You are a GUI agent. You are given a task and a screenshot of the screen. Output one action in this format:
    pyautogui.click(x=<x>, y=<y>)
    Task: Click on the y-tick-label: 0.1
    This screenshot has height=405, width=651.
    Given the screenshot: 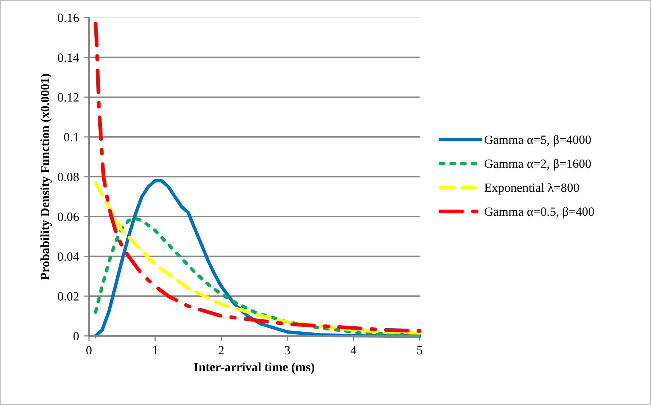 What is the action you would take?
    pyautogui.click(x=71, y=137)
    